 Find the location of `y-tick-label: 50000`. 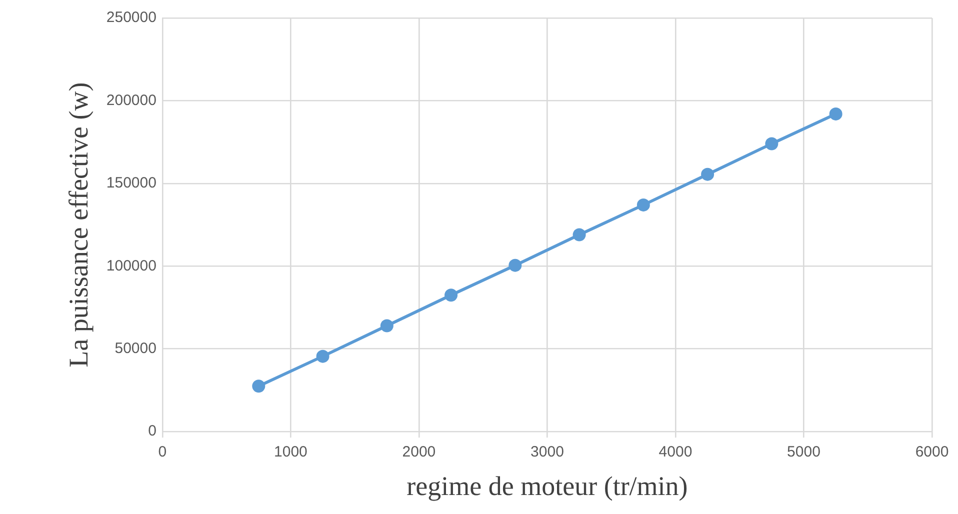

y-tick-label: 50000 is located at coordinates (135, 349).